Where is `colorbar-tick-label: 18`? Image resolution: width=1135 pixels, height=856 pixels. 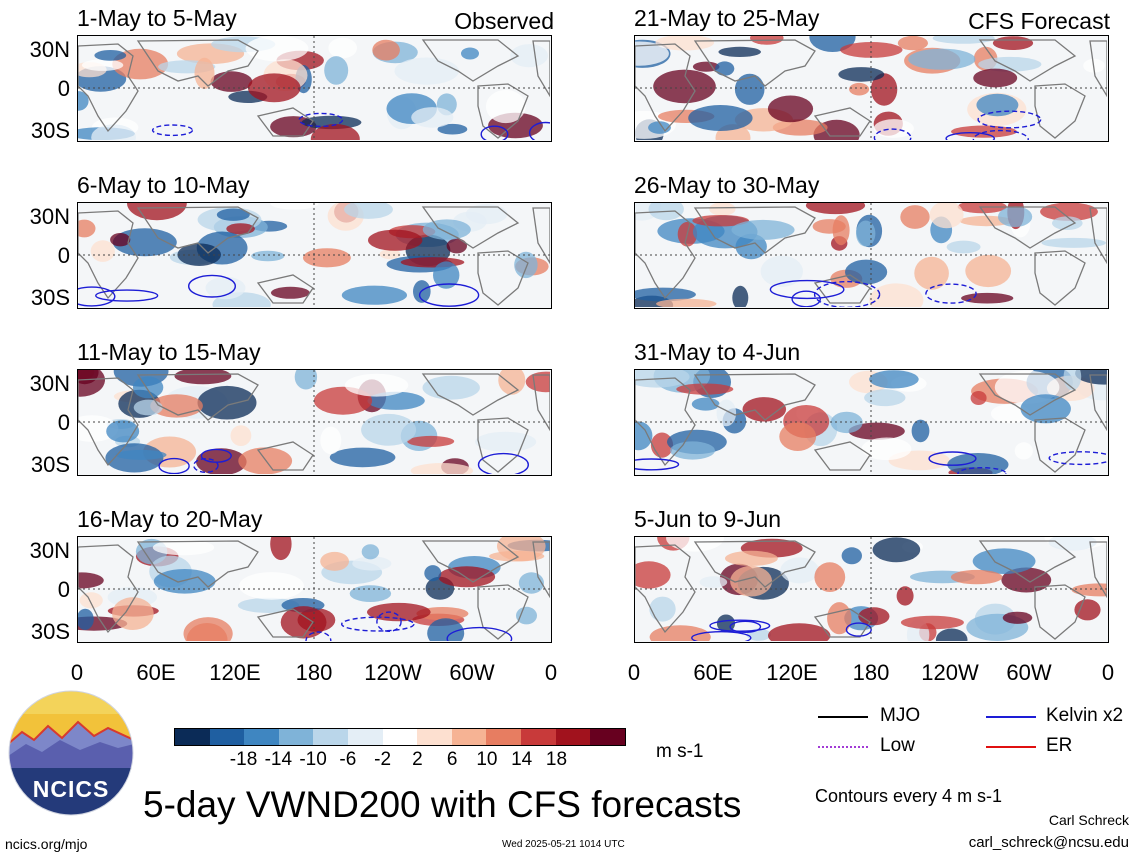
colorbar-tick-label: 18 is located at coordinates (556, 759).